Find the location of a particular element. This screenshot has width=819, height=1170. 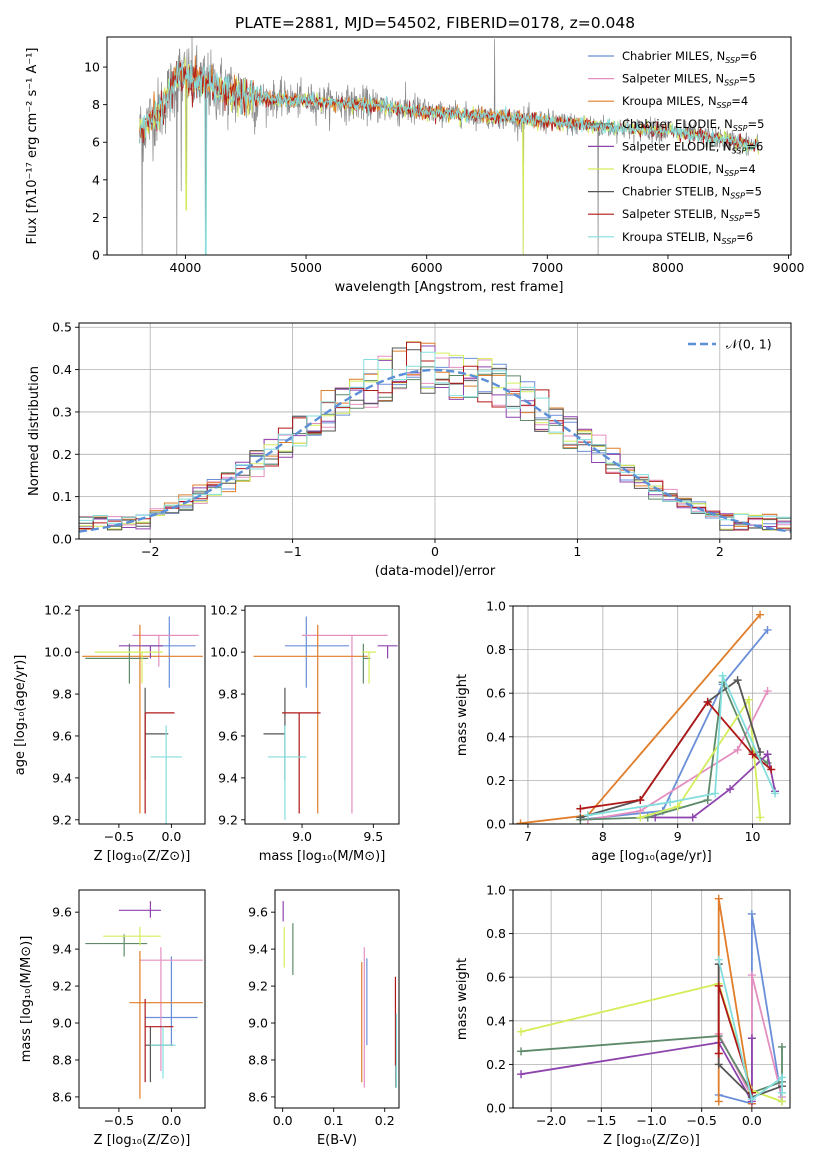

y-tick-label: 10.0 is located at coordinates (58, 652).